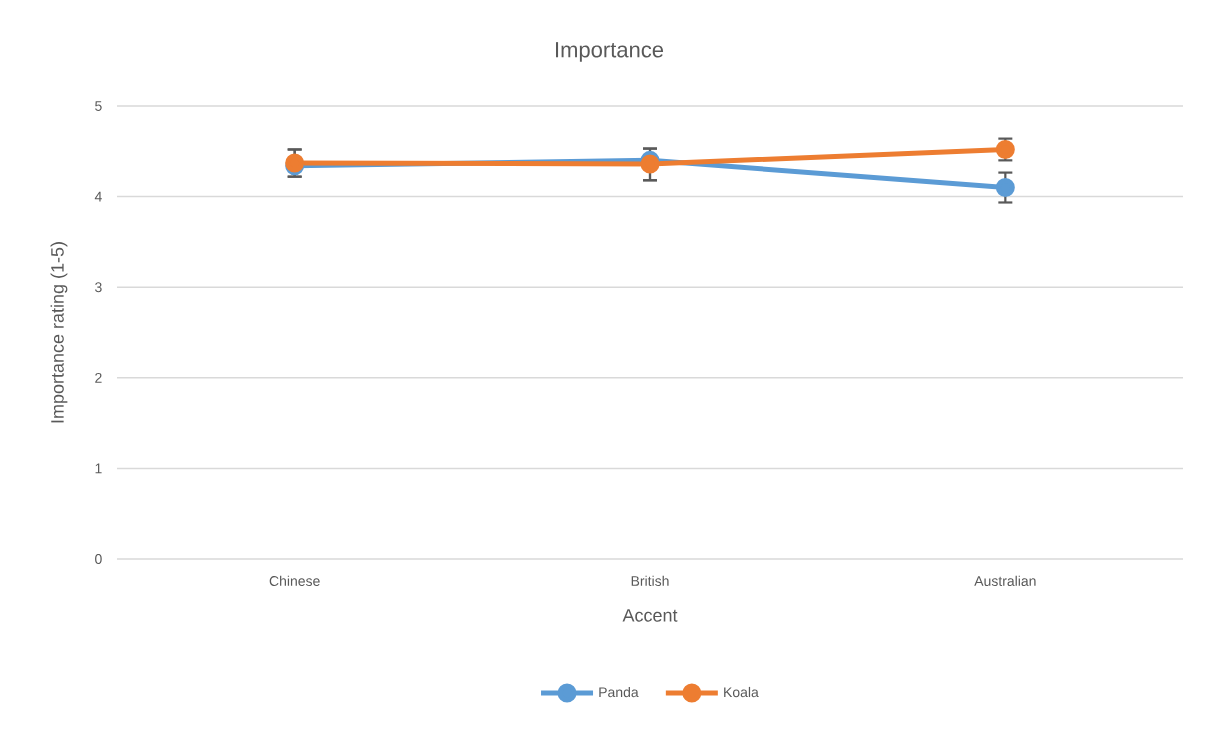 This screenshot has height=735, width=1210. What do you see at coordinates (59, 332) in the screenshot?
I see `y-axis-title: Importance rating (1-5)` at bounding box center [59, 332].